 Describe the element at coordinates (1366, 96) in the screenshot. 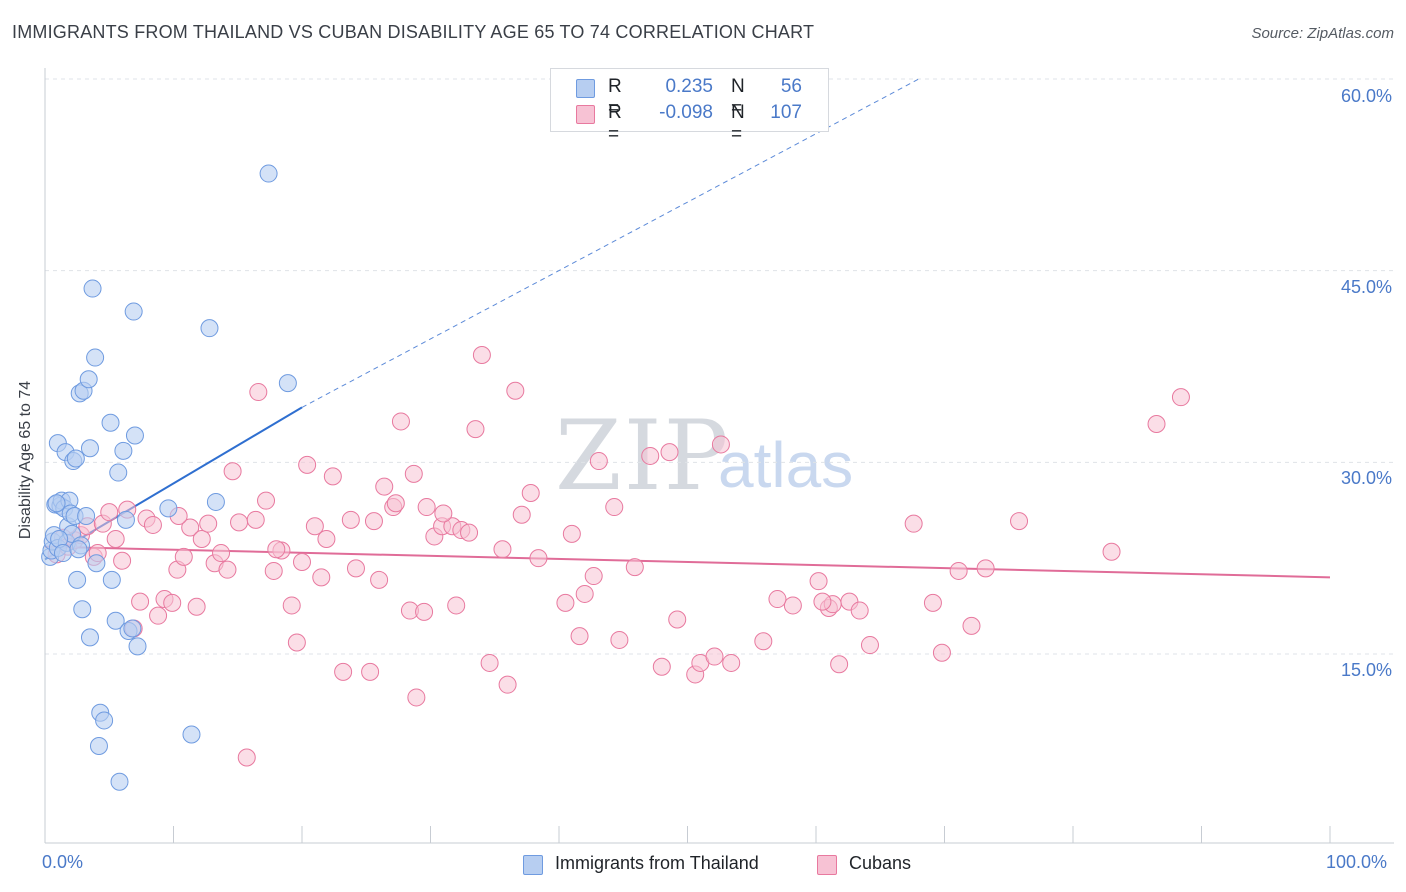

I see `y-tick-label: 60.0%` at that location.